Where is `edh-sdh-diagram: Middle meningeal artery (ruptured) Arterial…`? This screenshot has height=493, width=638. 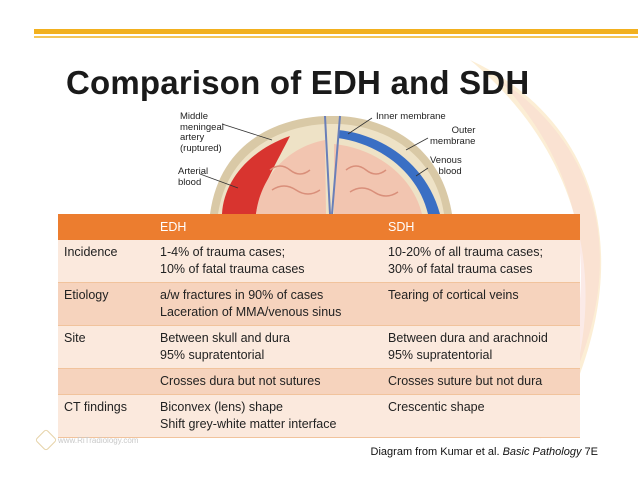 edh-sdh-diagram: Middle meningeal artery (ruptured) Arterial… is located at coordinates (370, 162).